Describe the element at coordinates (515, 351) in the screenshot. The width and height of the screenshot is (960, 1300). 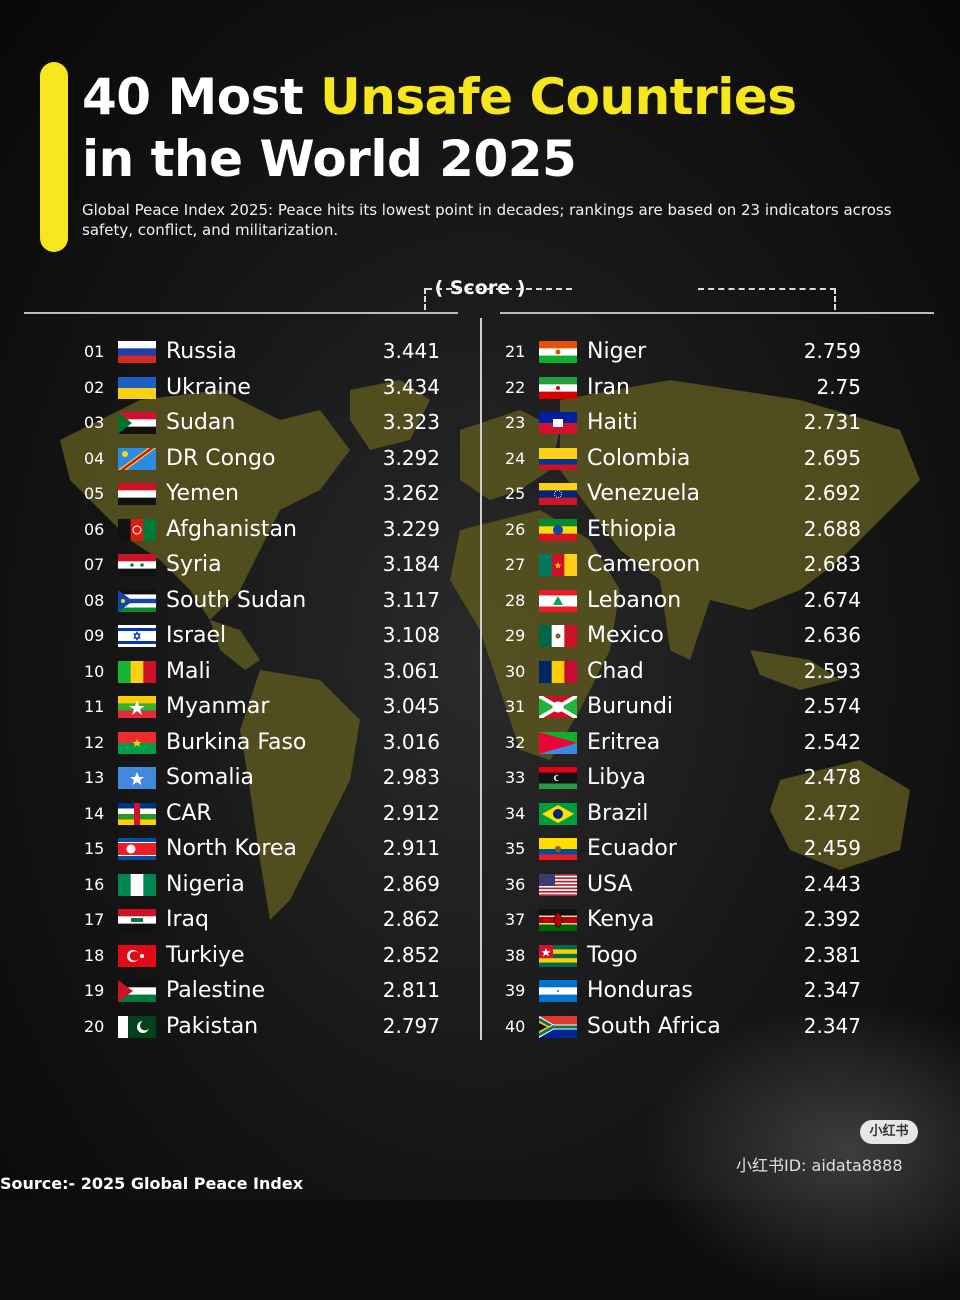
I see `rank-number: 21` at that location.